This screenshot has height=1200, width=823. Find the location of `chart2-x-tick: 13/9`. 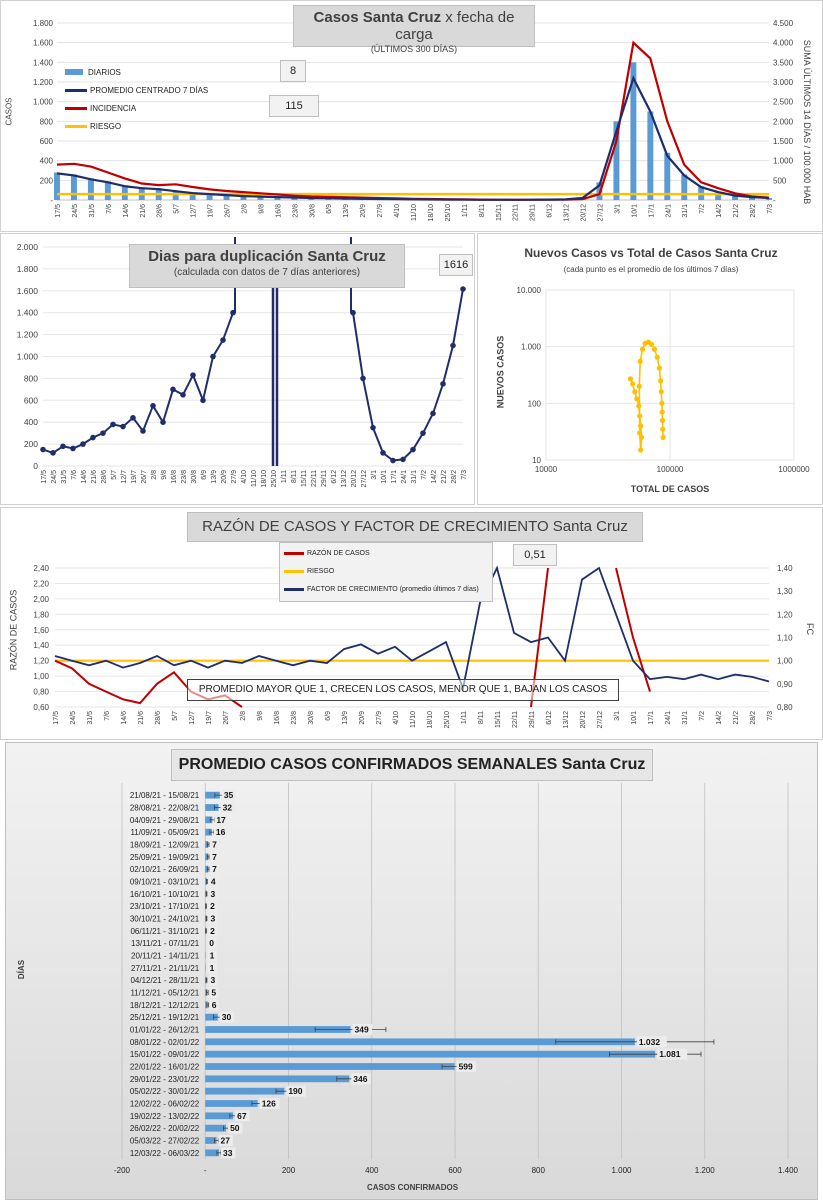

chart2-x-tick: 13/9 is located at coordinates (214, 477).